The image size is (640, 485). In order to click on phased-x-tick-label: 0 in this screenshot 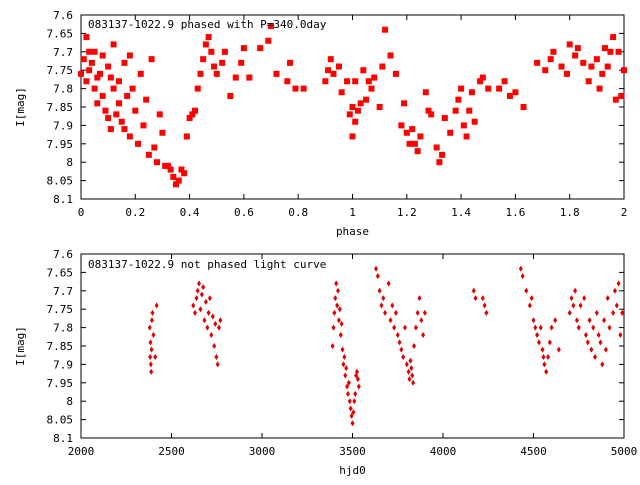, I will do `click(81, 212)`.